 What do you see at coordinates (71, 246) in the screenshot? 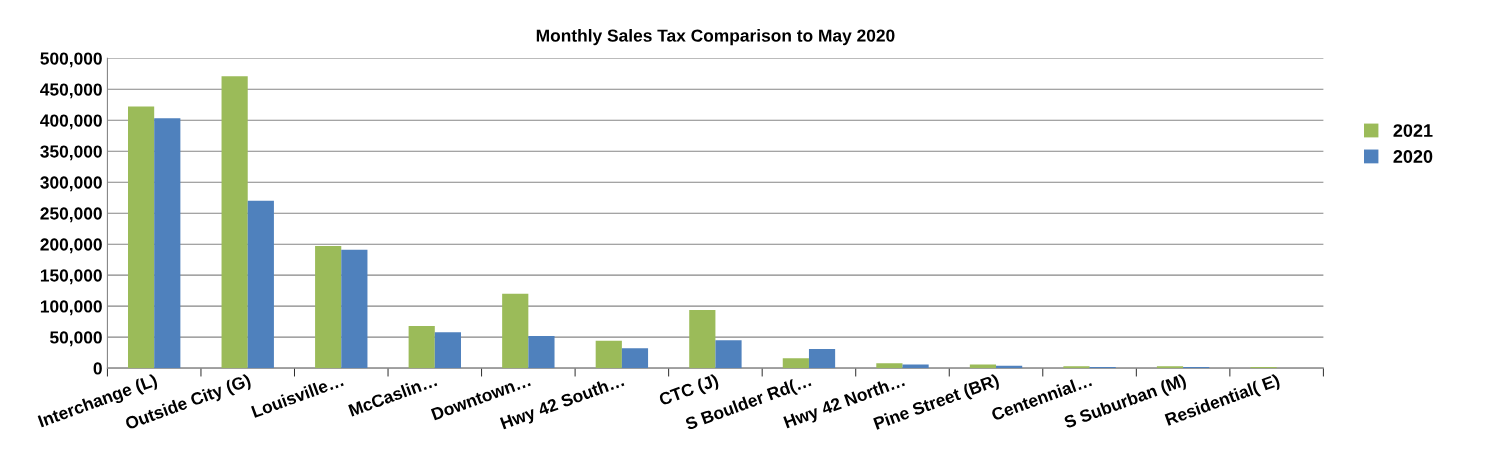
I see `y-tick-label: 200,000` at bounding box center [71, 246].